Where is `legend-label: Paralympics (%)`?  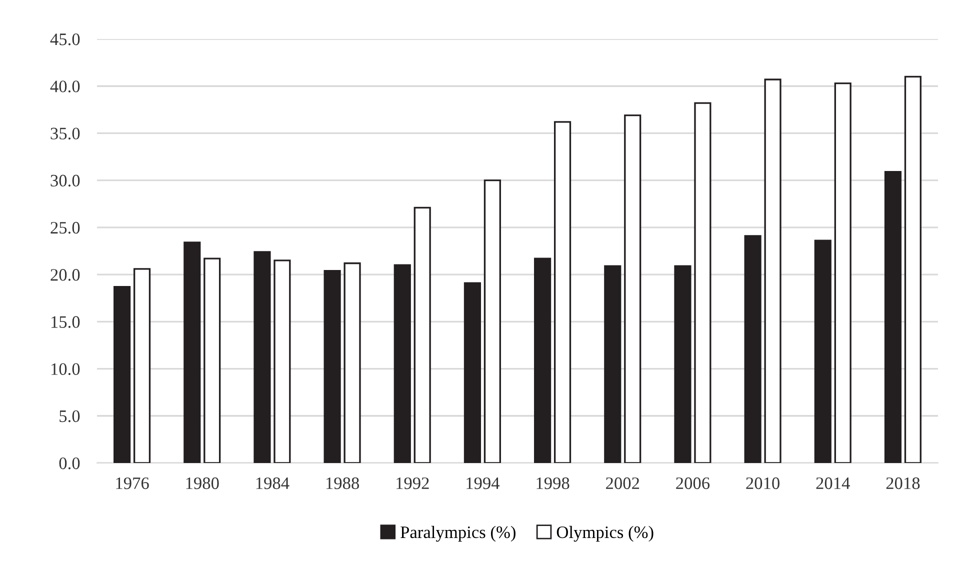
legend-label: Paralympics (%) is located at coordinates (458, 534).